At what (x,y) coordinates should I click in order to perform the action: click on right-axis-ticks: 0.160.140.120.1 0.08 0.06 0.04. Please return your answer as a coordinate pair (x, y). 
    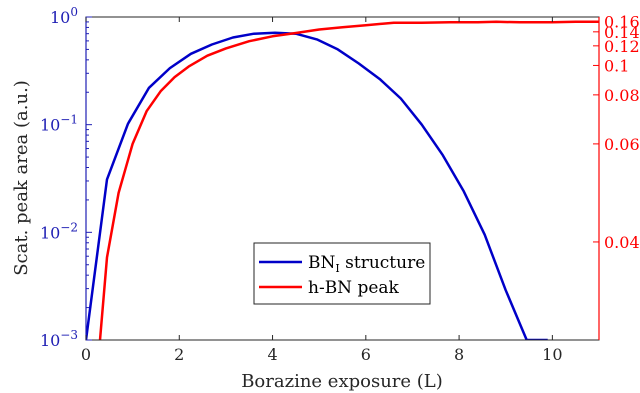
    Looking at the image, I should click on (616, 132).